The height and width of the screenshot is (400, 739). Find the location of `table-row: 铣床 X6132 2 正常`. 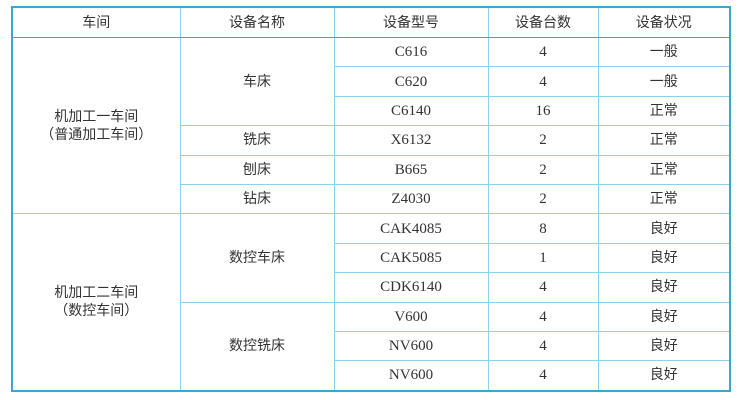

table-row: 铣床 X6132 2 正常 is located at coordinates (371, 140).